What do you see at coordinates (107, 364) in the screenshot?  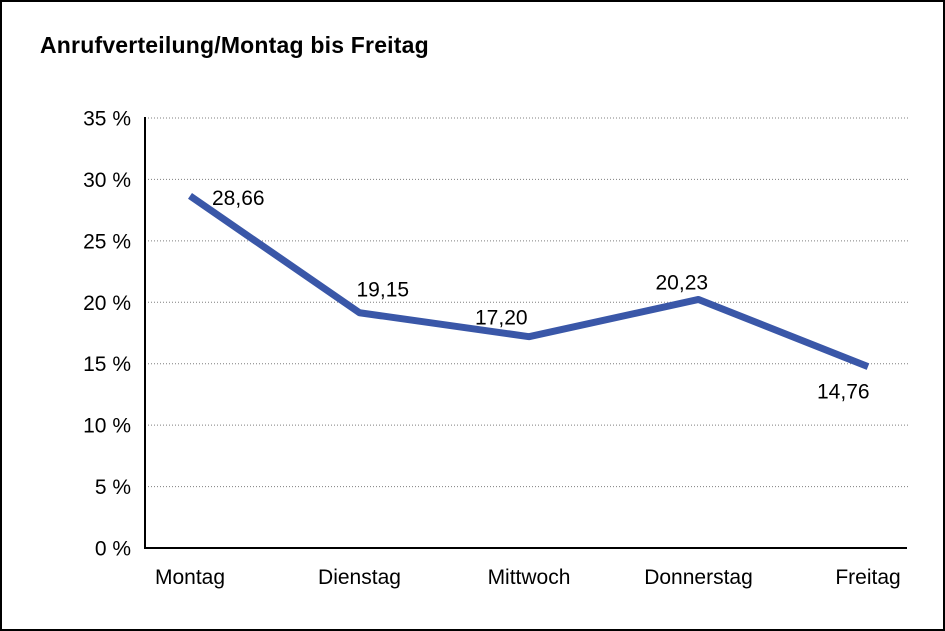 I see `y-tick-label: 15 %` at bounding box center [107, 364].